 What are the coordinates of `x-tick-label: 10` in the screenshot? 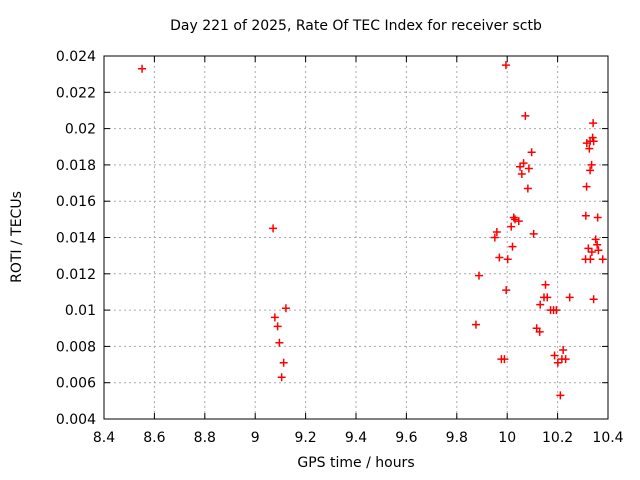 It's located at (507, 438).